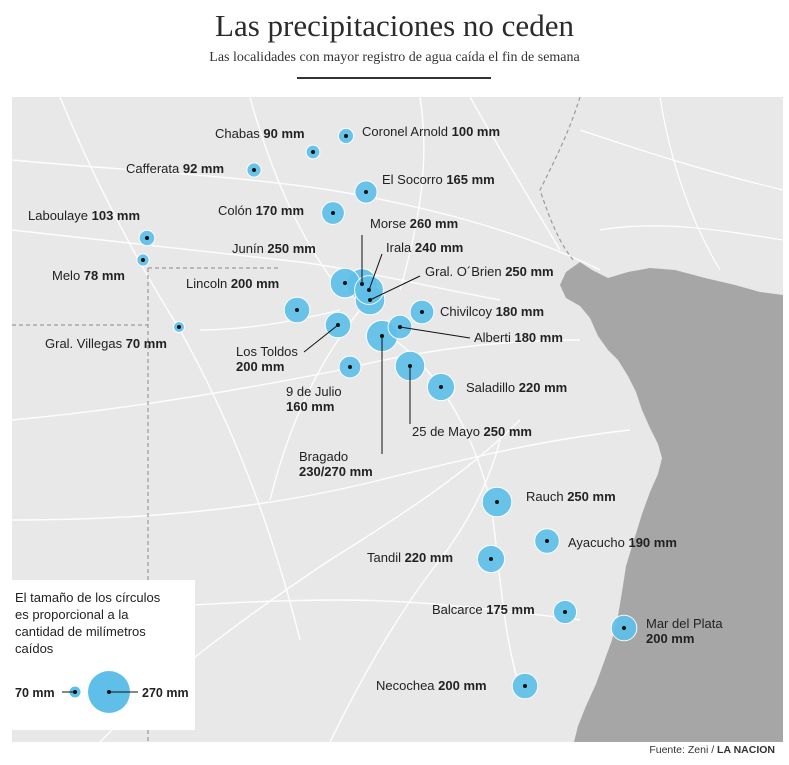 Image resolution: width=789 pixels, height=765 pixels. What do you see at coordinates (84, 215) in the screenshot?
I see `location-label-5: Laboulaye 103 mm` at bounding box center [84, 215].